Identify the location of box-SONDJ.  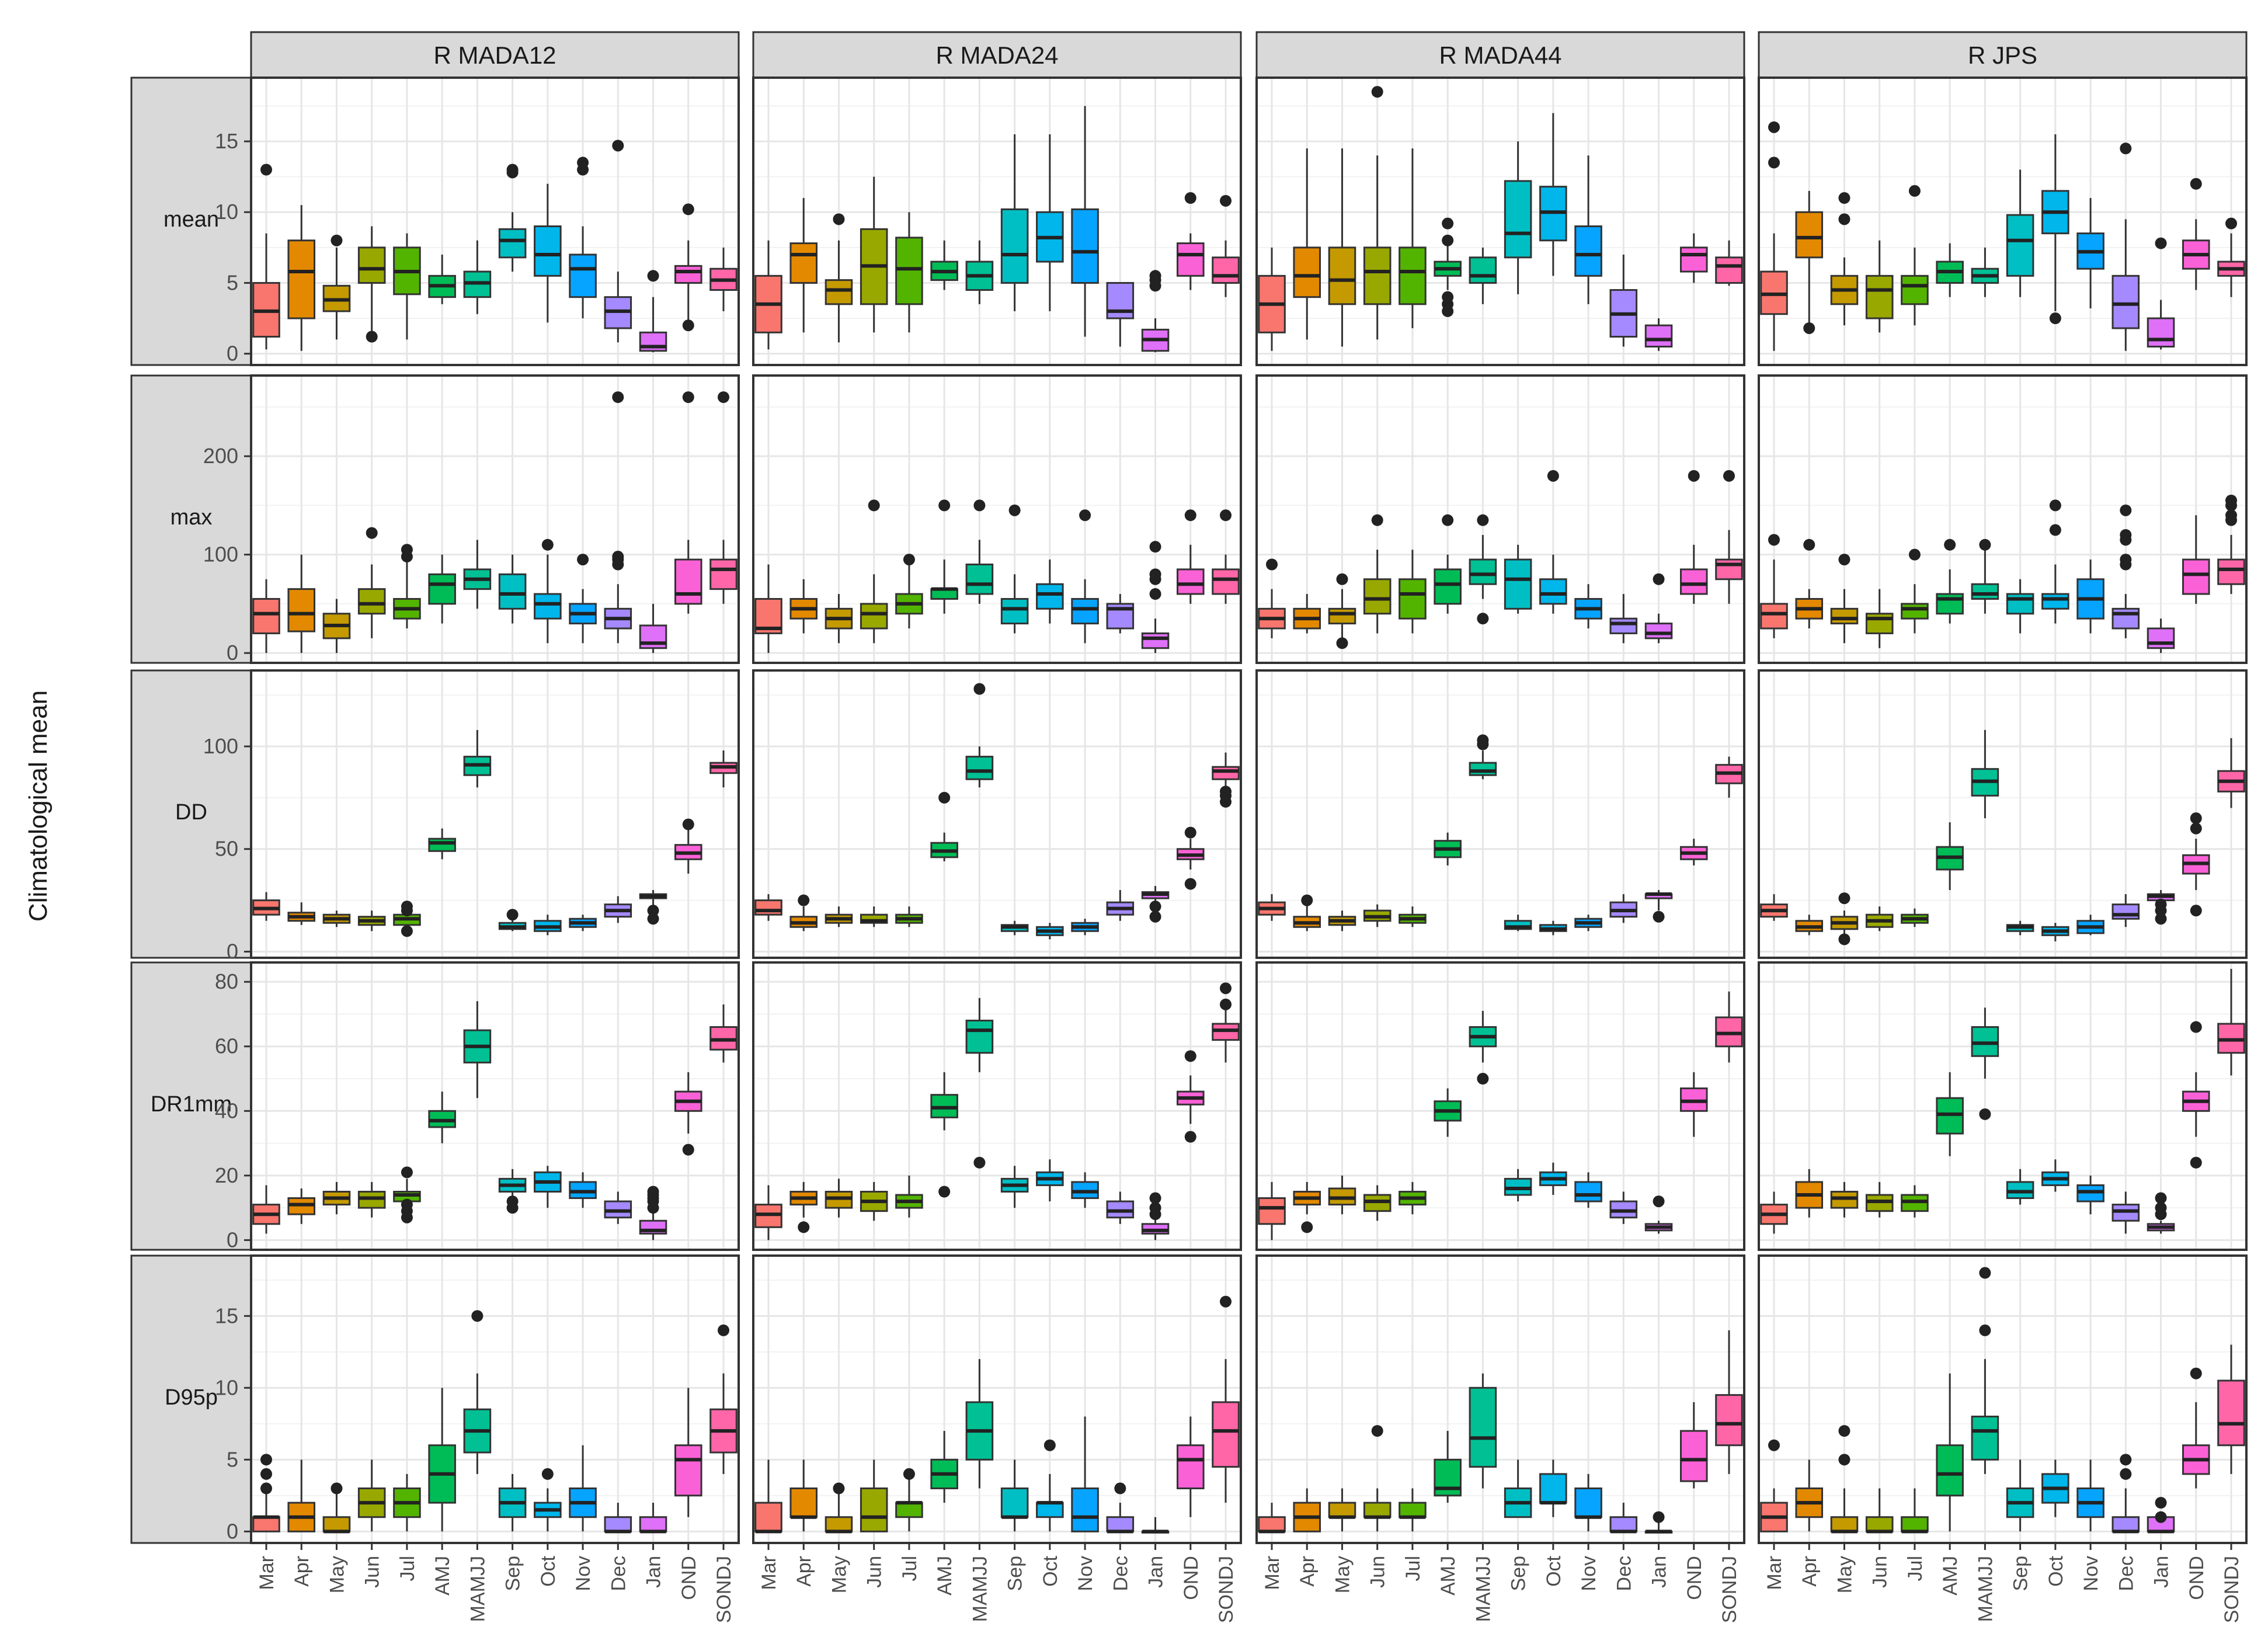
(723, 769).